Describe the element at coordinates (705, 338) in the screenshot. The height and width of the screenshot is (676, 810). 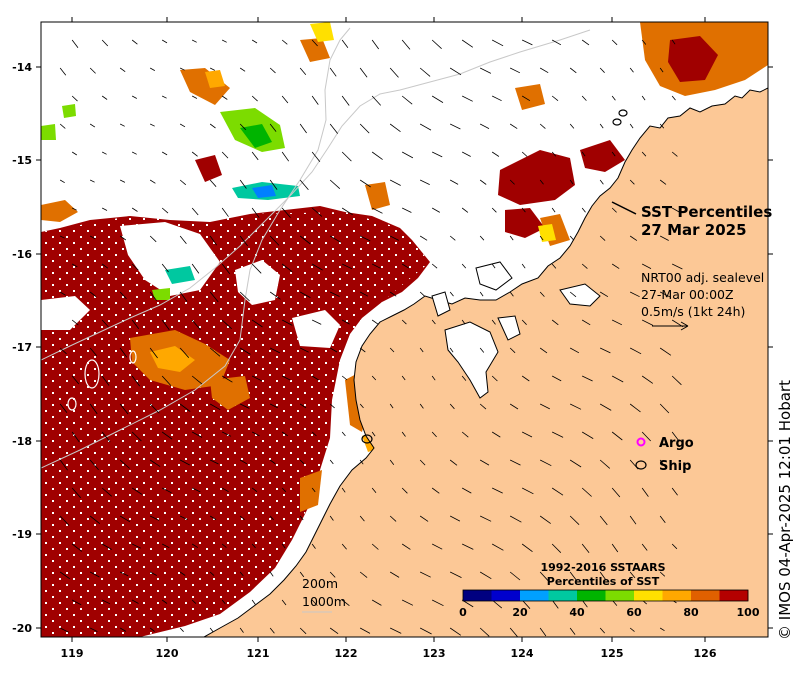
I see `x-tick-126: 126` at that location.